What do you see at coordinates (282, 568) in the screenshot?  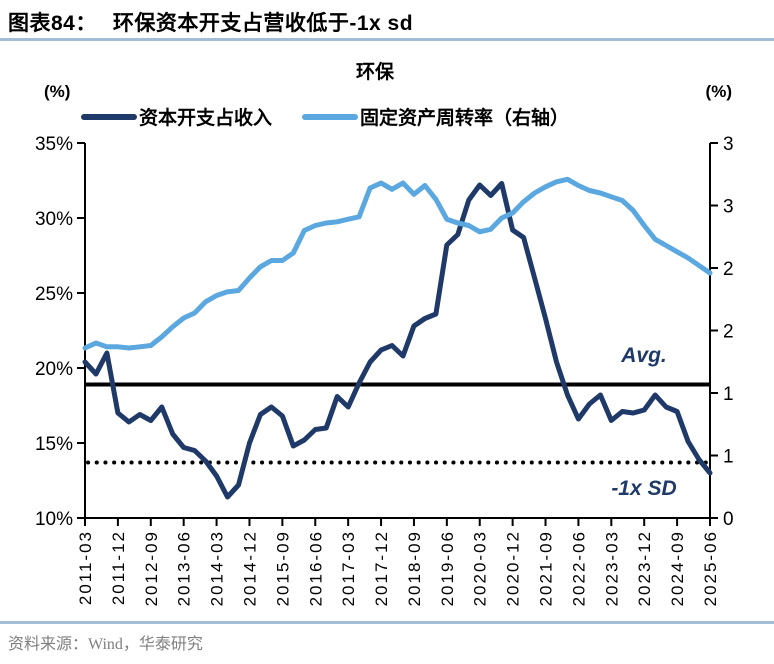 I see `x-tick-label: 2015-09` at bounding box center [282, 568].